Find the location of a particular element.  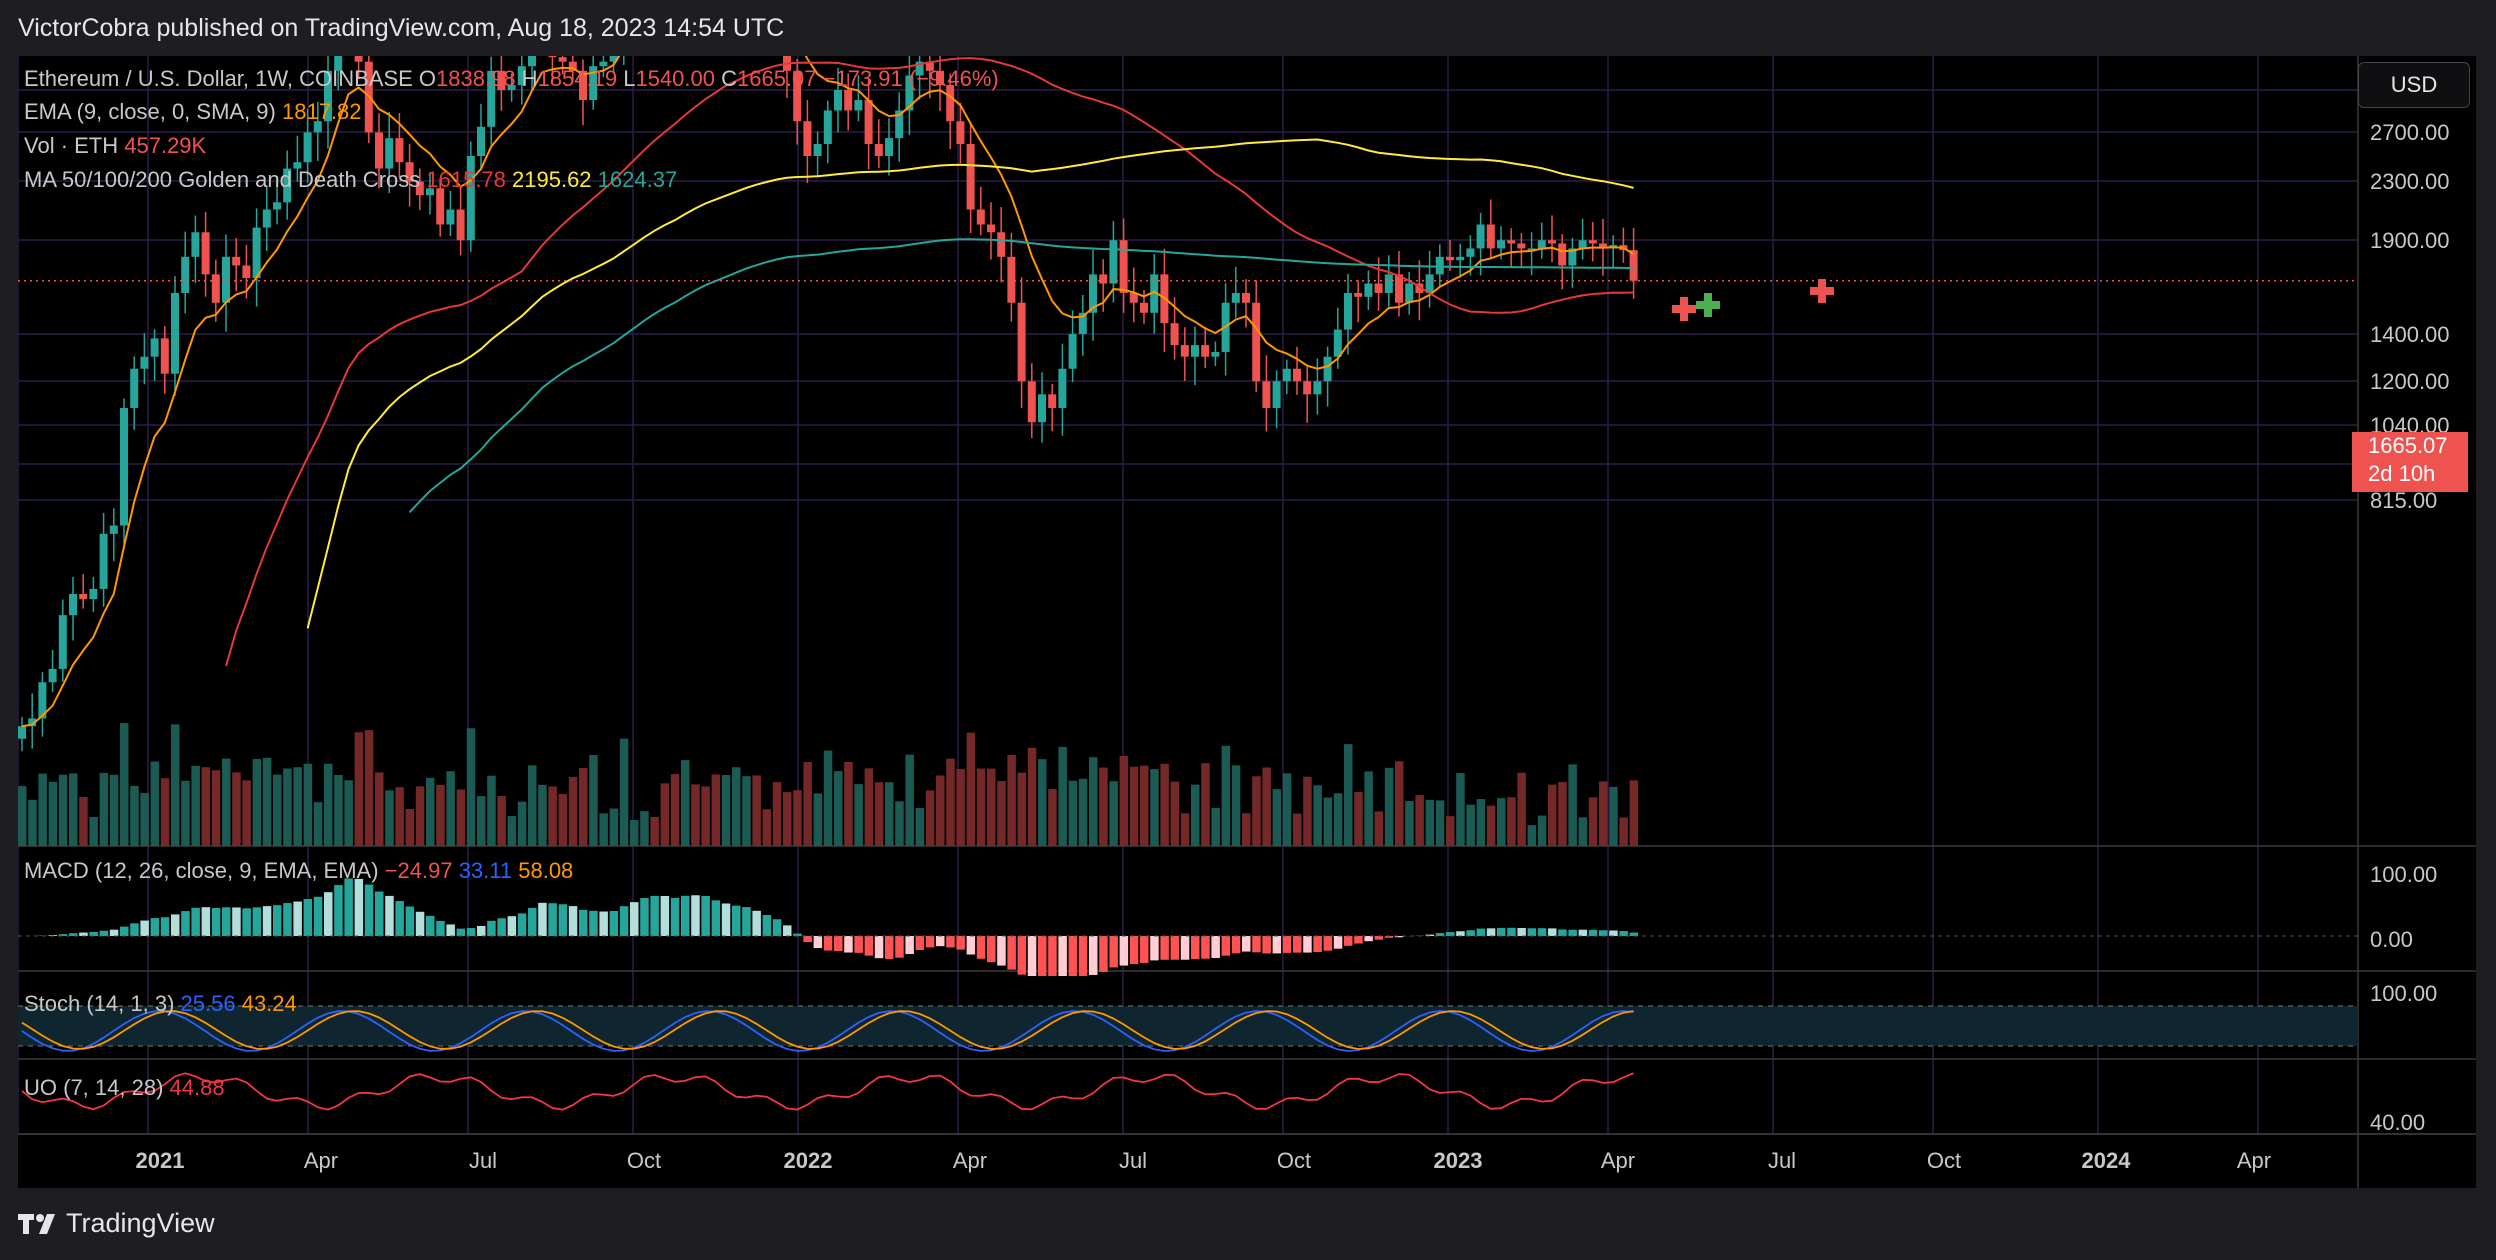

footer-brand: TradingView is located at coordinates (116, 1223).